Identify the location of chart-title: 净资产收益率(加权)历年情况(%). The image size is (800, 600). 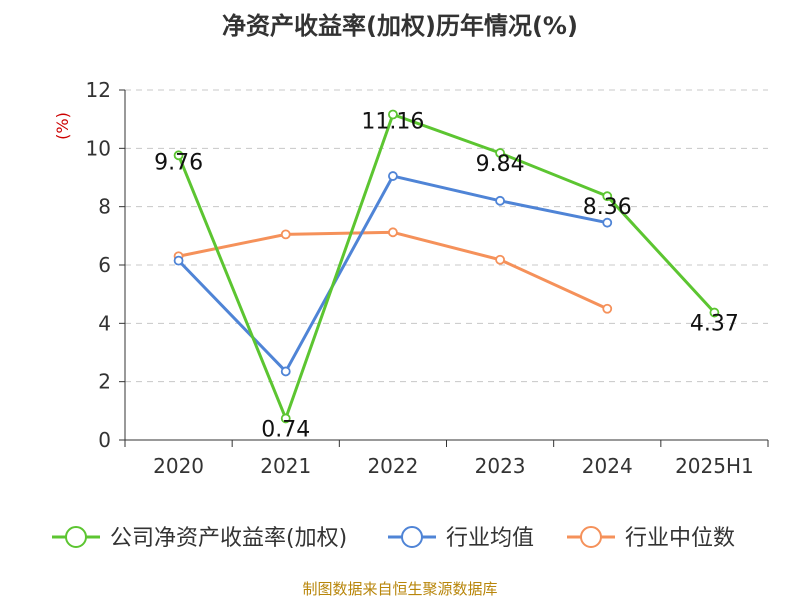
(400, 26).